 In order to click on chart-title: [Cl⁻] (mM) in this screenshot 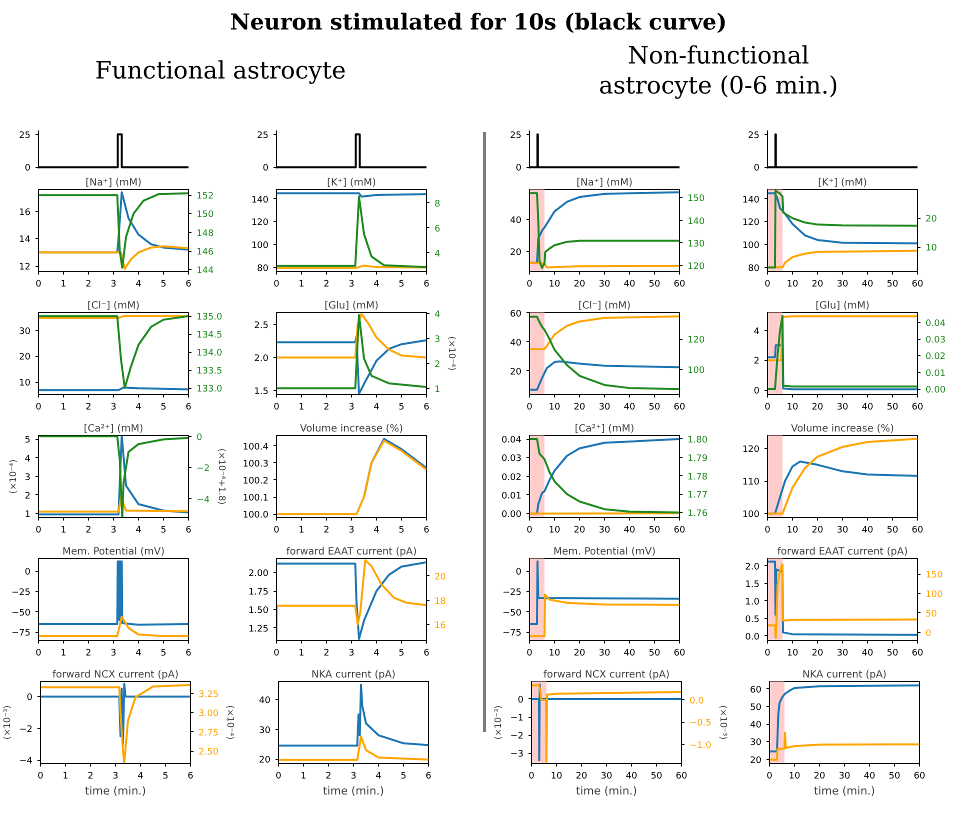, I will do `click(113, 306)`.